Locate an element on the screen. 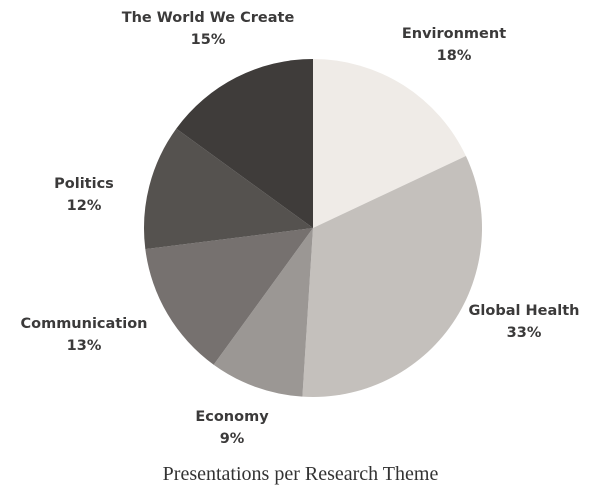  slice-percent-label: 18% is located at coordinates (454, 56).